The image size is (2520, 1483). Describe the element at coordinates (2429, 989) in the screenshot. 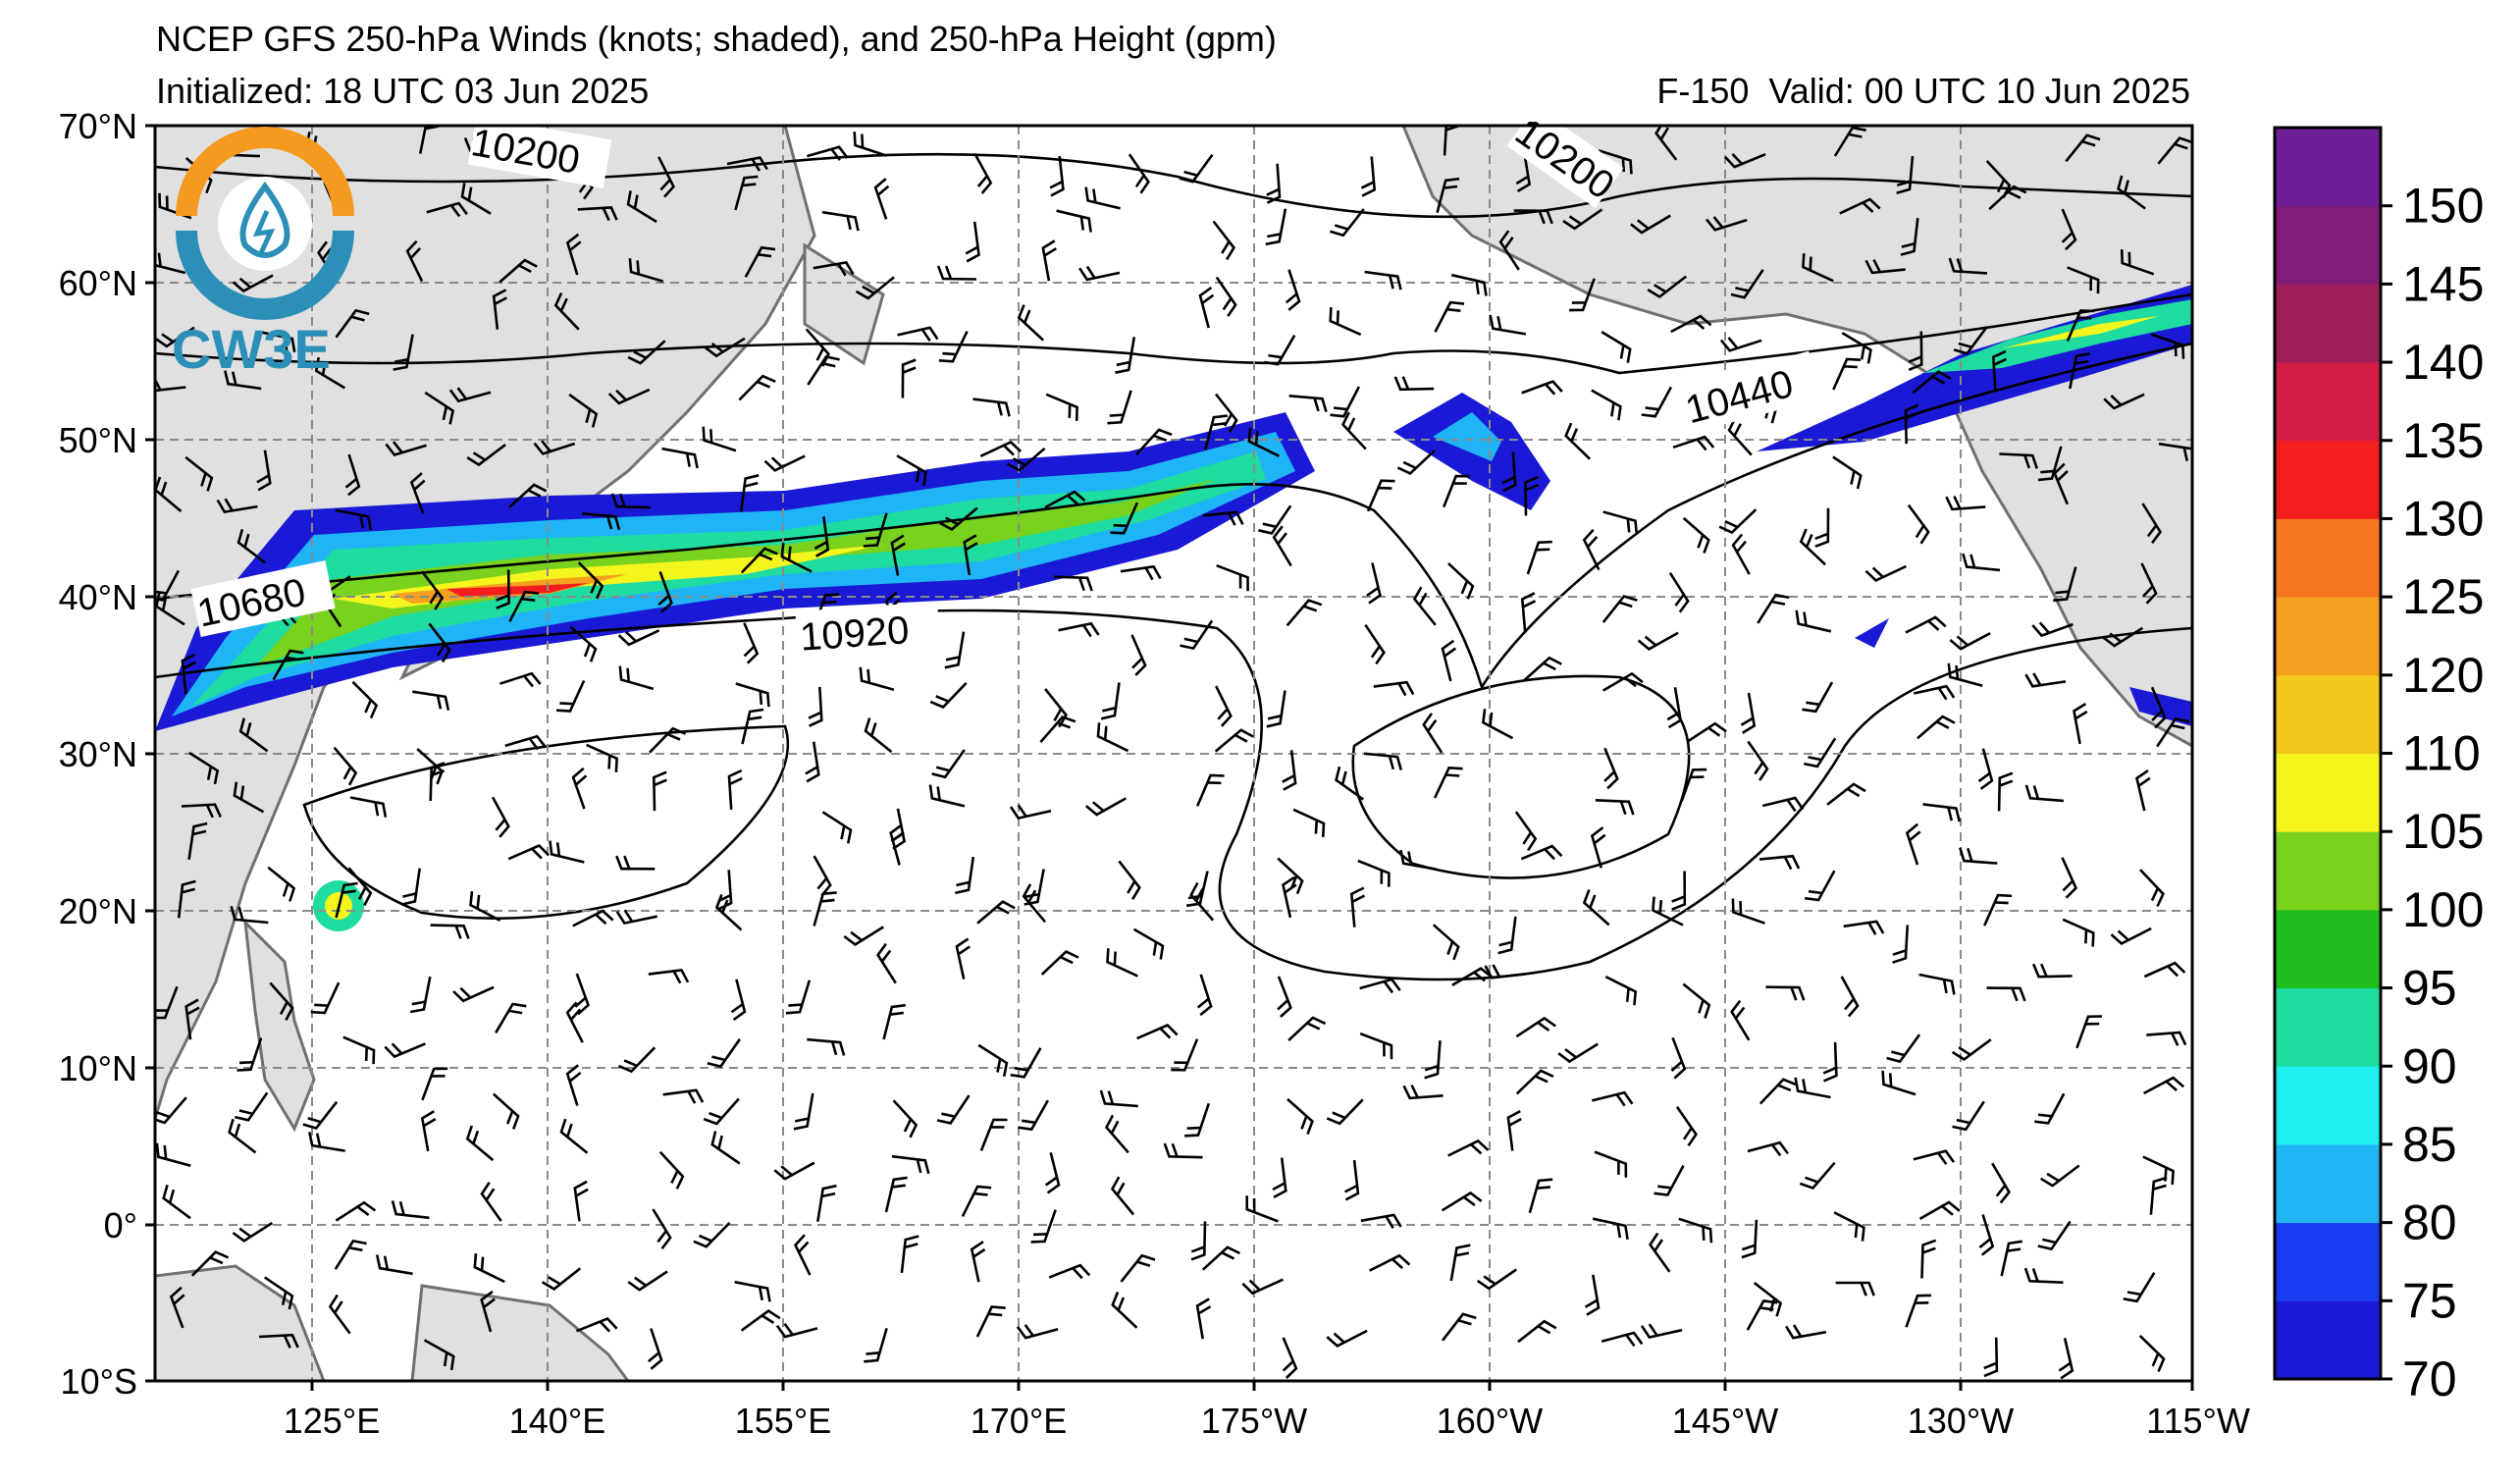

I see `colorbar-label: 95` at that location.